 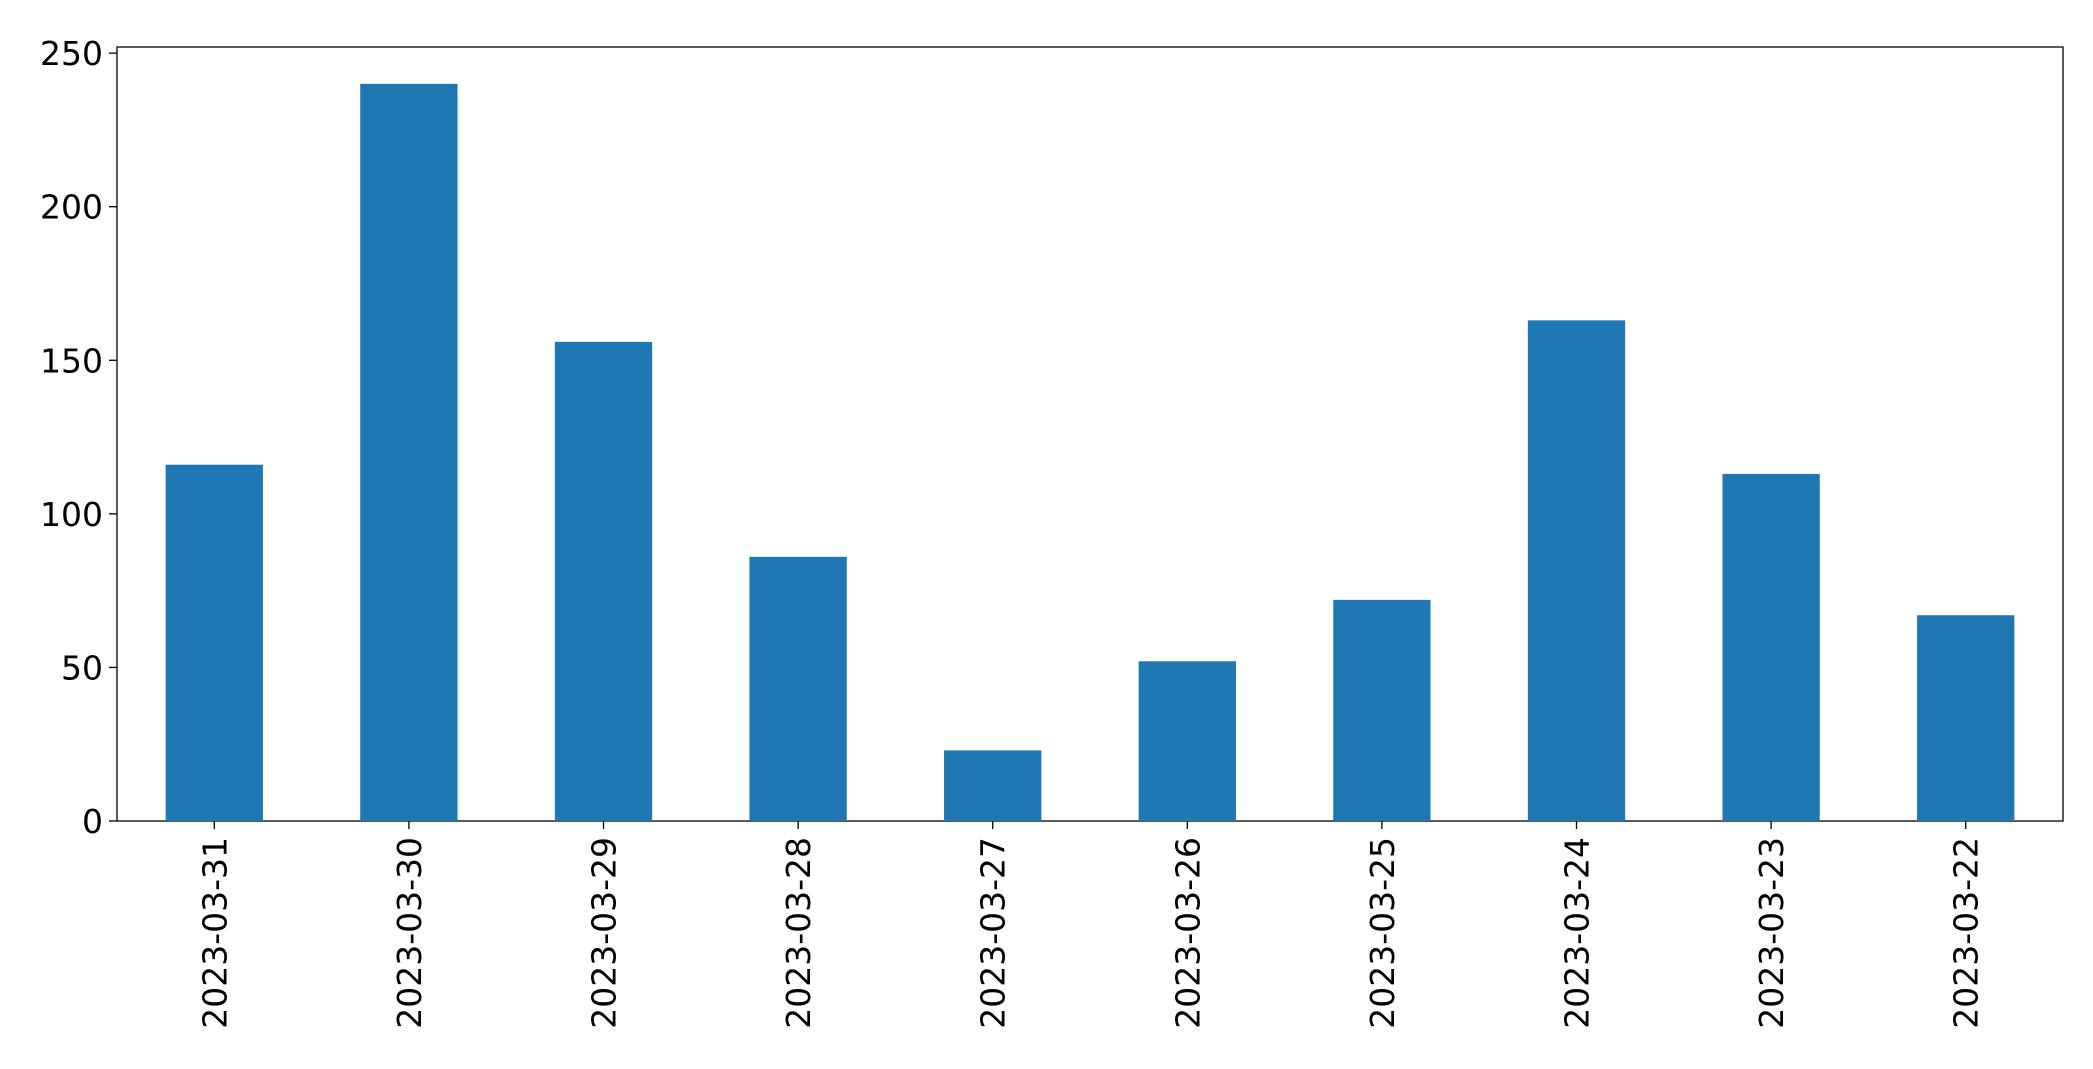 What do you see at coordinates (71, 514) in the screenshot?
I see `y-tick-label: 100` at bounding box center [71, 514].